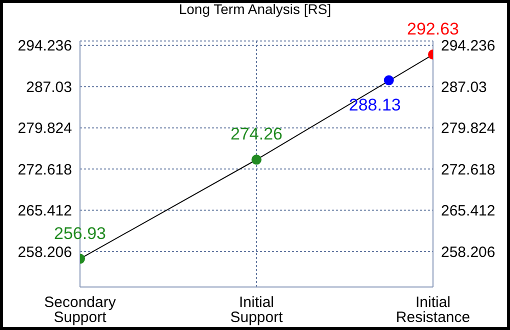  I want to click on chart-title: Long Term Analysis [RS], so click(255, 9).